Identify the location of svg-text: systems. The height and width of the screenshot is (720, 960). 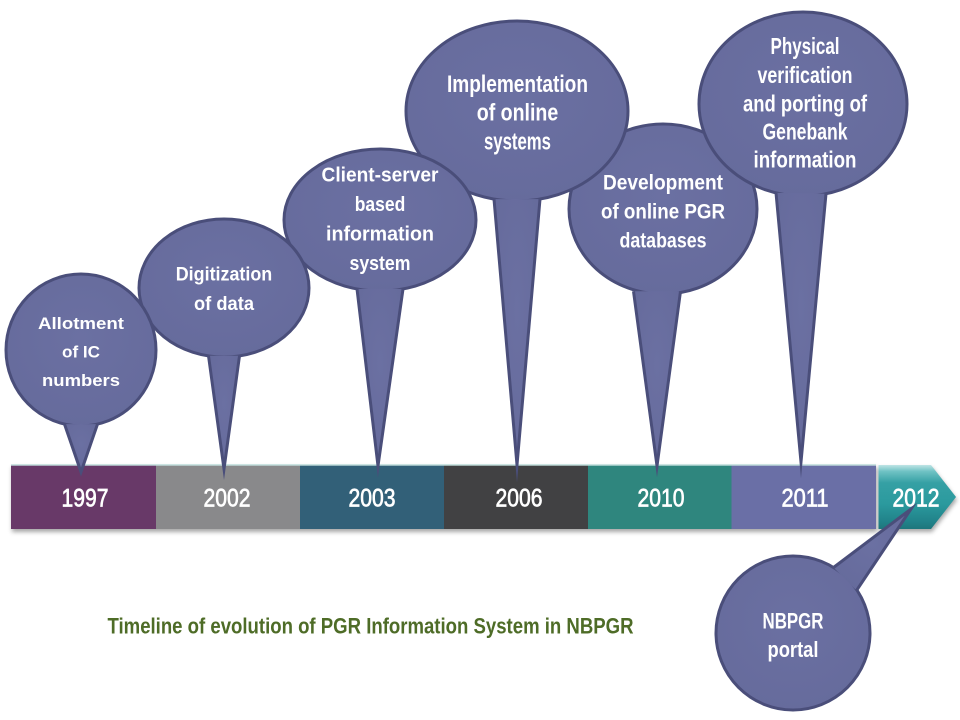
(517, 142).